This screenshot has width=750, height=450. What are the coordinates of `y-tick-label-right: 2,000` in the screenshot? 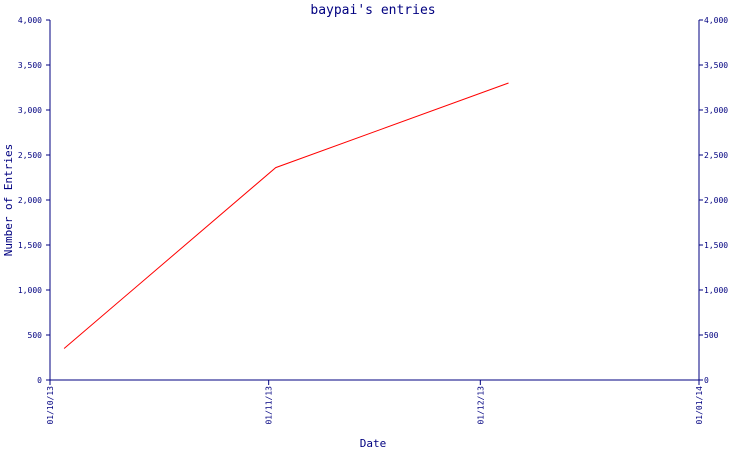 It's located at (716, 200).